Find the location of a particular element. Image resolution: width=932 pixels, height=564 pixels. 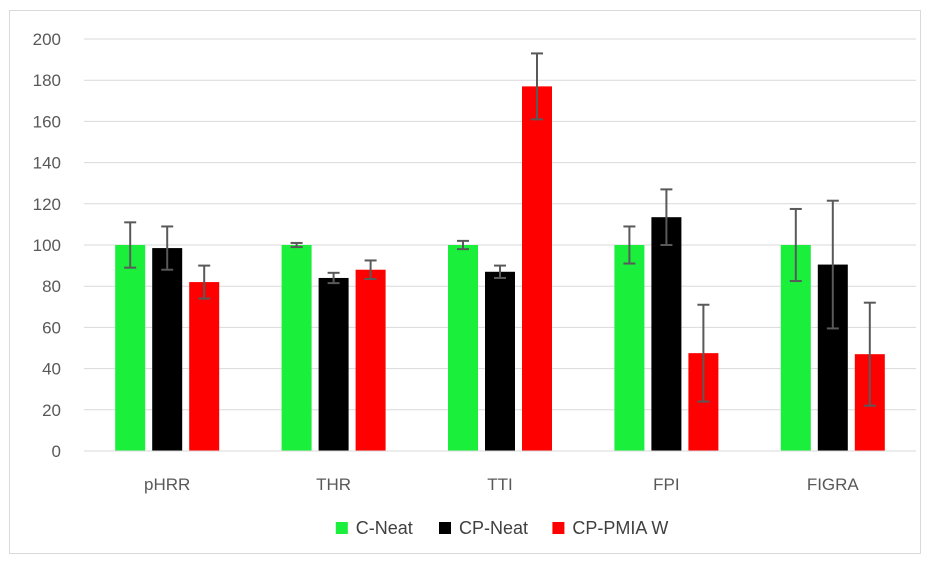

error-bar-cp-neat-fpi is located at coordinates (666, 217).